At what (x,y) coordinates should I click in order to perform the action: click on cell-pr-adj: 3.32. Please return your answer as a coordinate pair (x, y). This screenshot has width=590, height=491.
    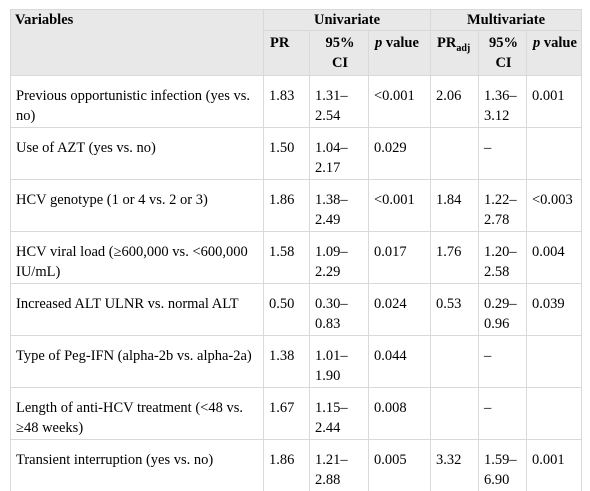
    Looking at the image, I should click on (454, 465).